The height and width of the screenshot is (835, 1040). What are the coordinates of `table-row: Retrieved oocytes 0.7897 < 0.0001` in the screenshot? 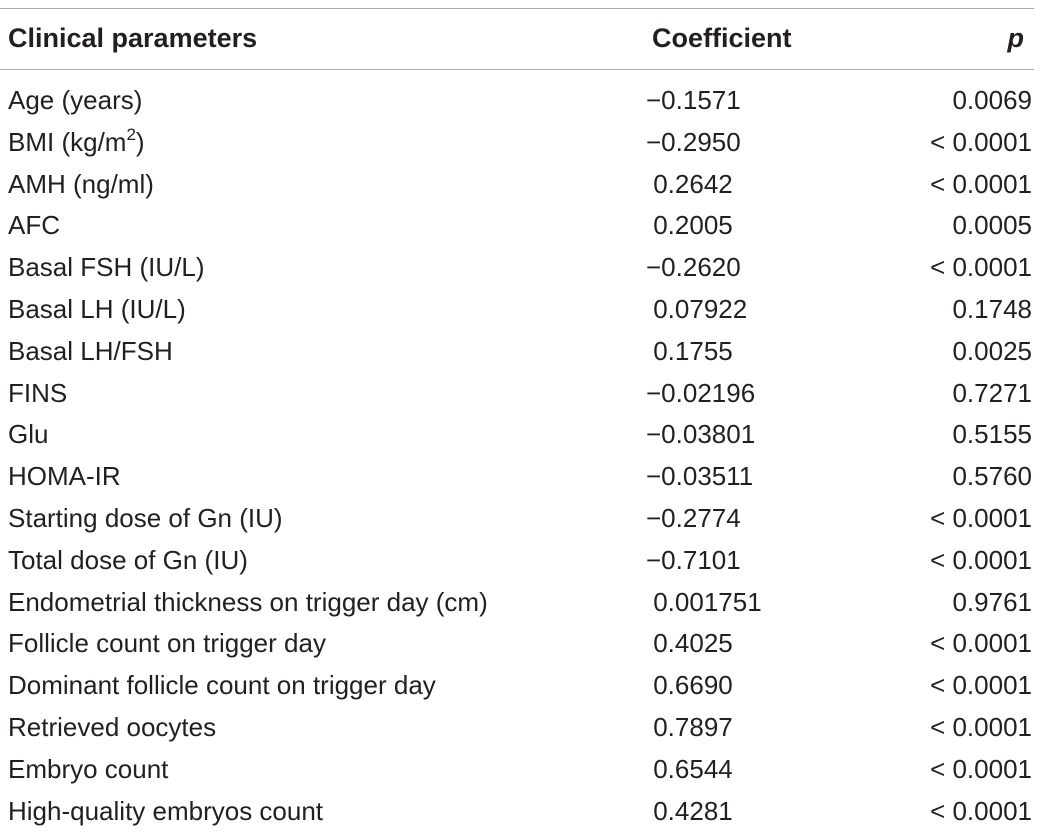 It's located at (517, 727).